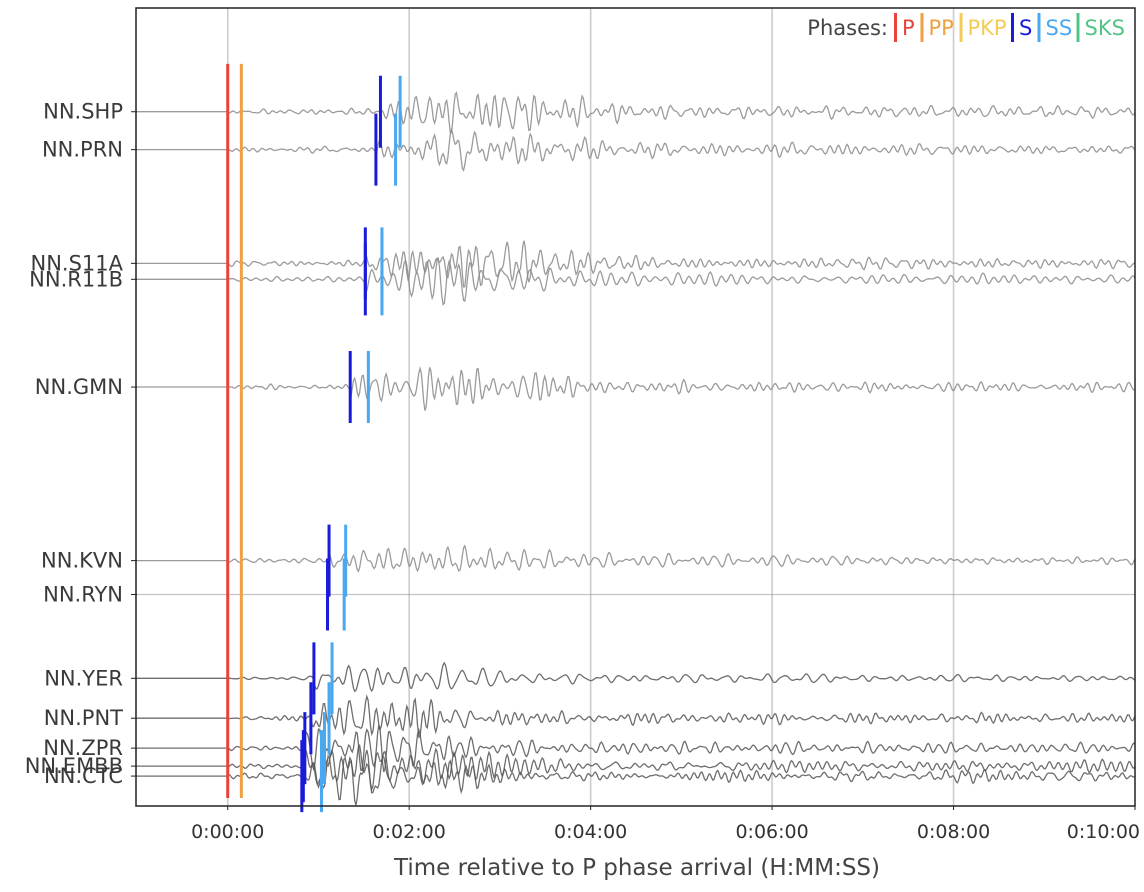  What do you see at coordinates (409, 832) in the screenshot?
I see `x-tick-label: 0:02:00` at bounding box center [409, 832].